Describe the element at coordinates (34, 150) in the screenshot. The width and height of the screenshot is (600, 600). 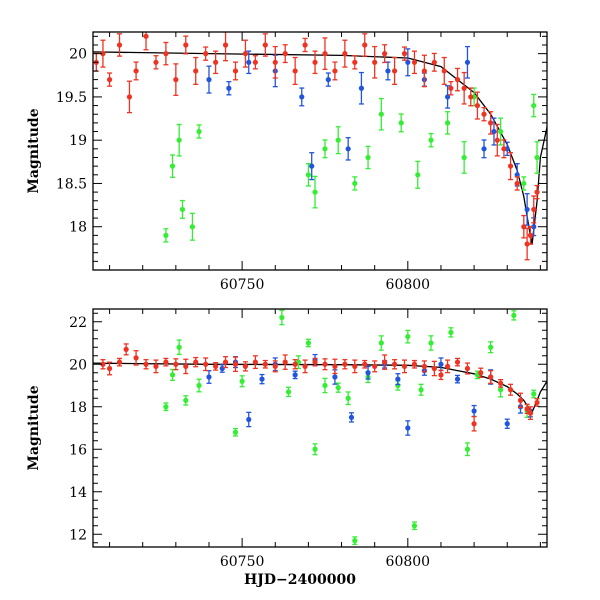
I see `y-axis-label: Magnitude` at that location.